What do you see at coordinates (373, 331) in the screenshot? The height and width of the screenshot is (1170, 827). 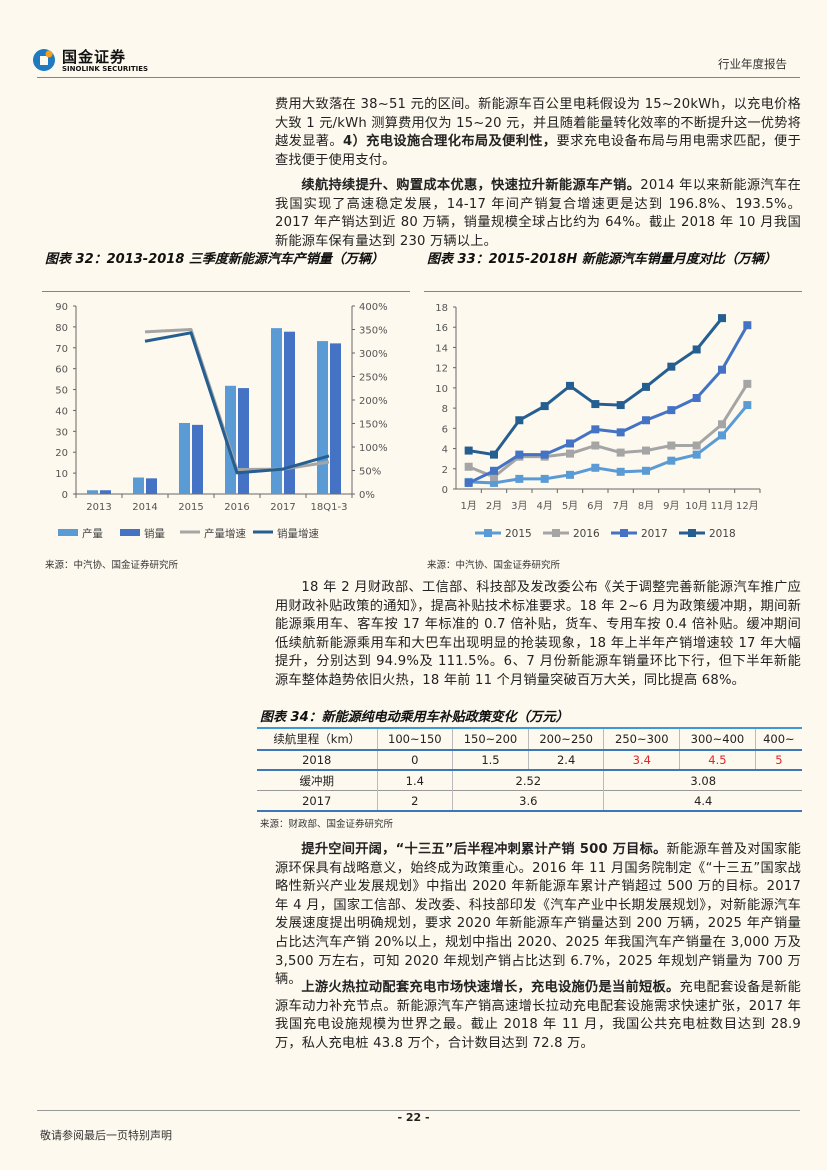 I see `y2-tick-label: 350%` at bounding box center [373, 331].